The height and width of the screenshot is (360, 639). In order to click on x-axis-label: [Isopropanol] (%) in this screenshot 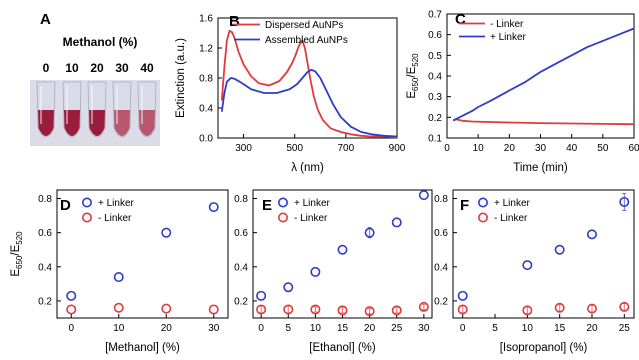, I will do `click(544, 348)`.